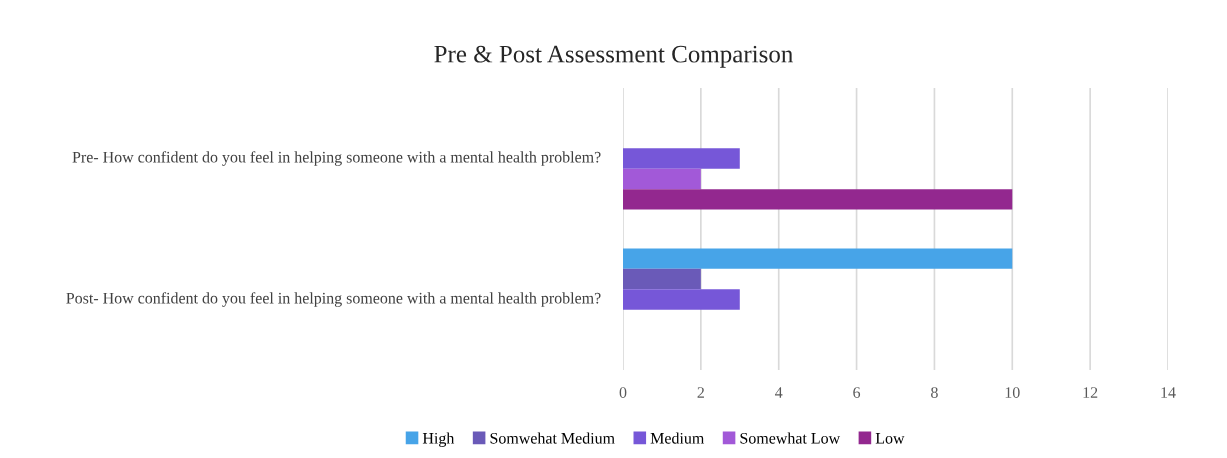  I want to click on legend-label: Somewhat Low, so click(790, 438).